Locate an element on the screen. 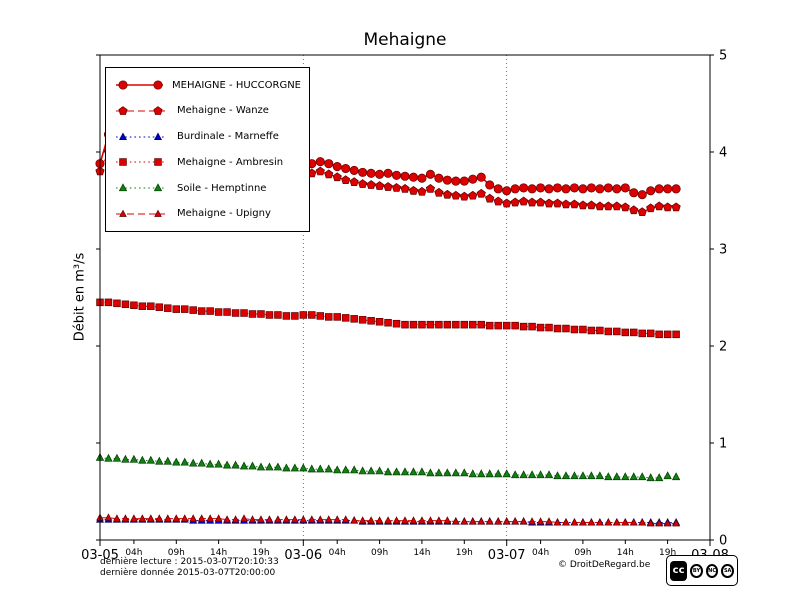 The width and height of the screenshot is (800, 600). svg-text: 4 is located at coordinates (723, 153).